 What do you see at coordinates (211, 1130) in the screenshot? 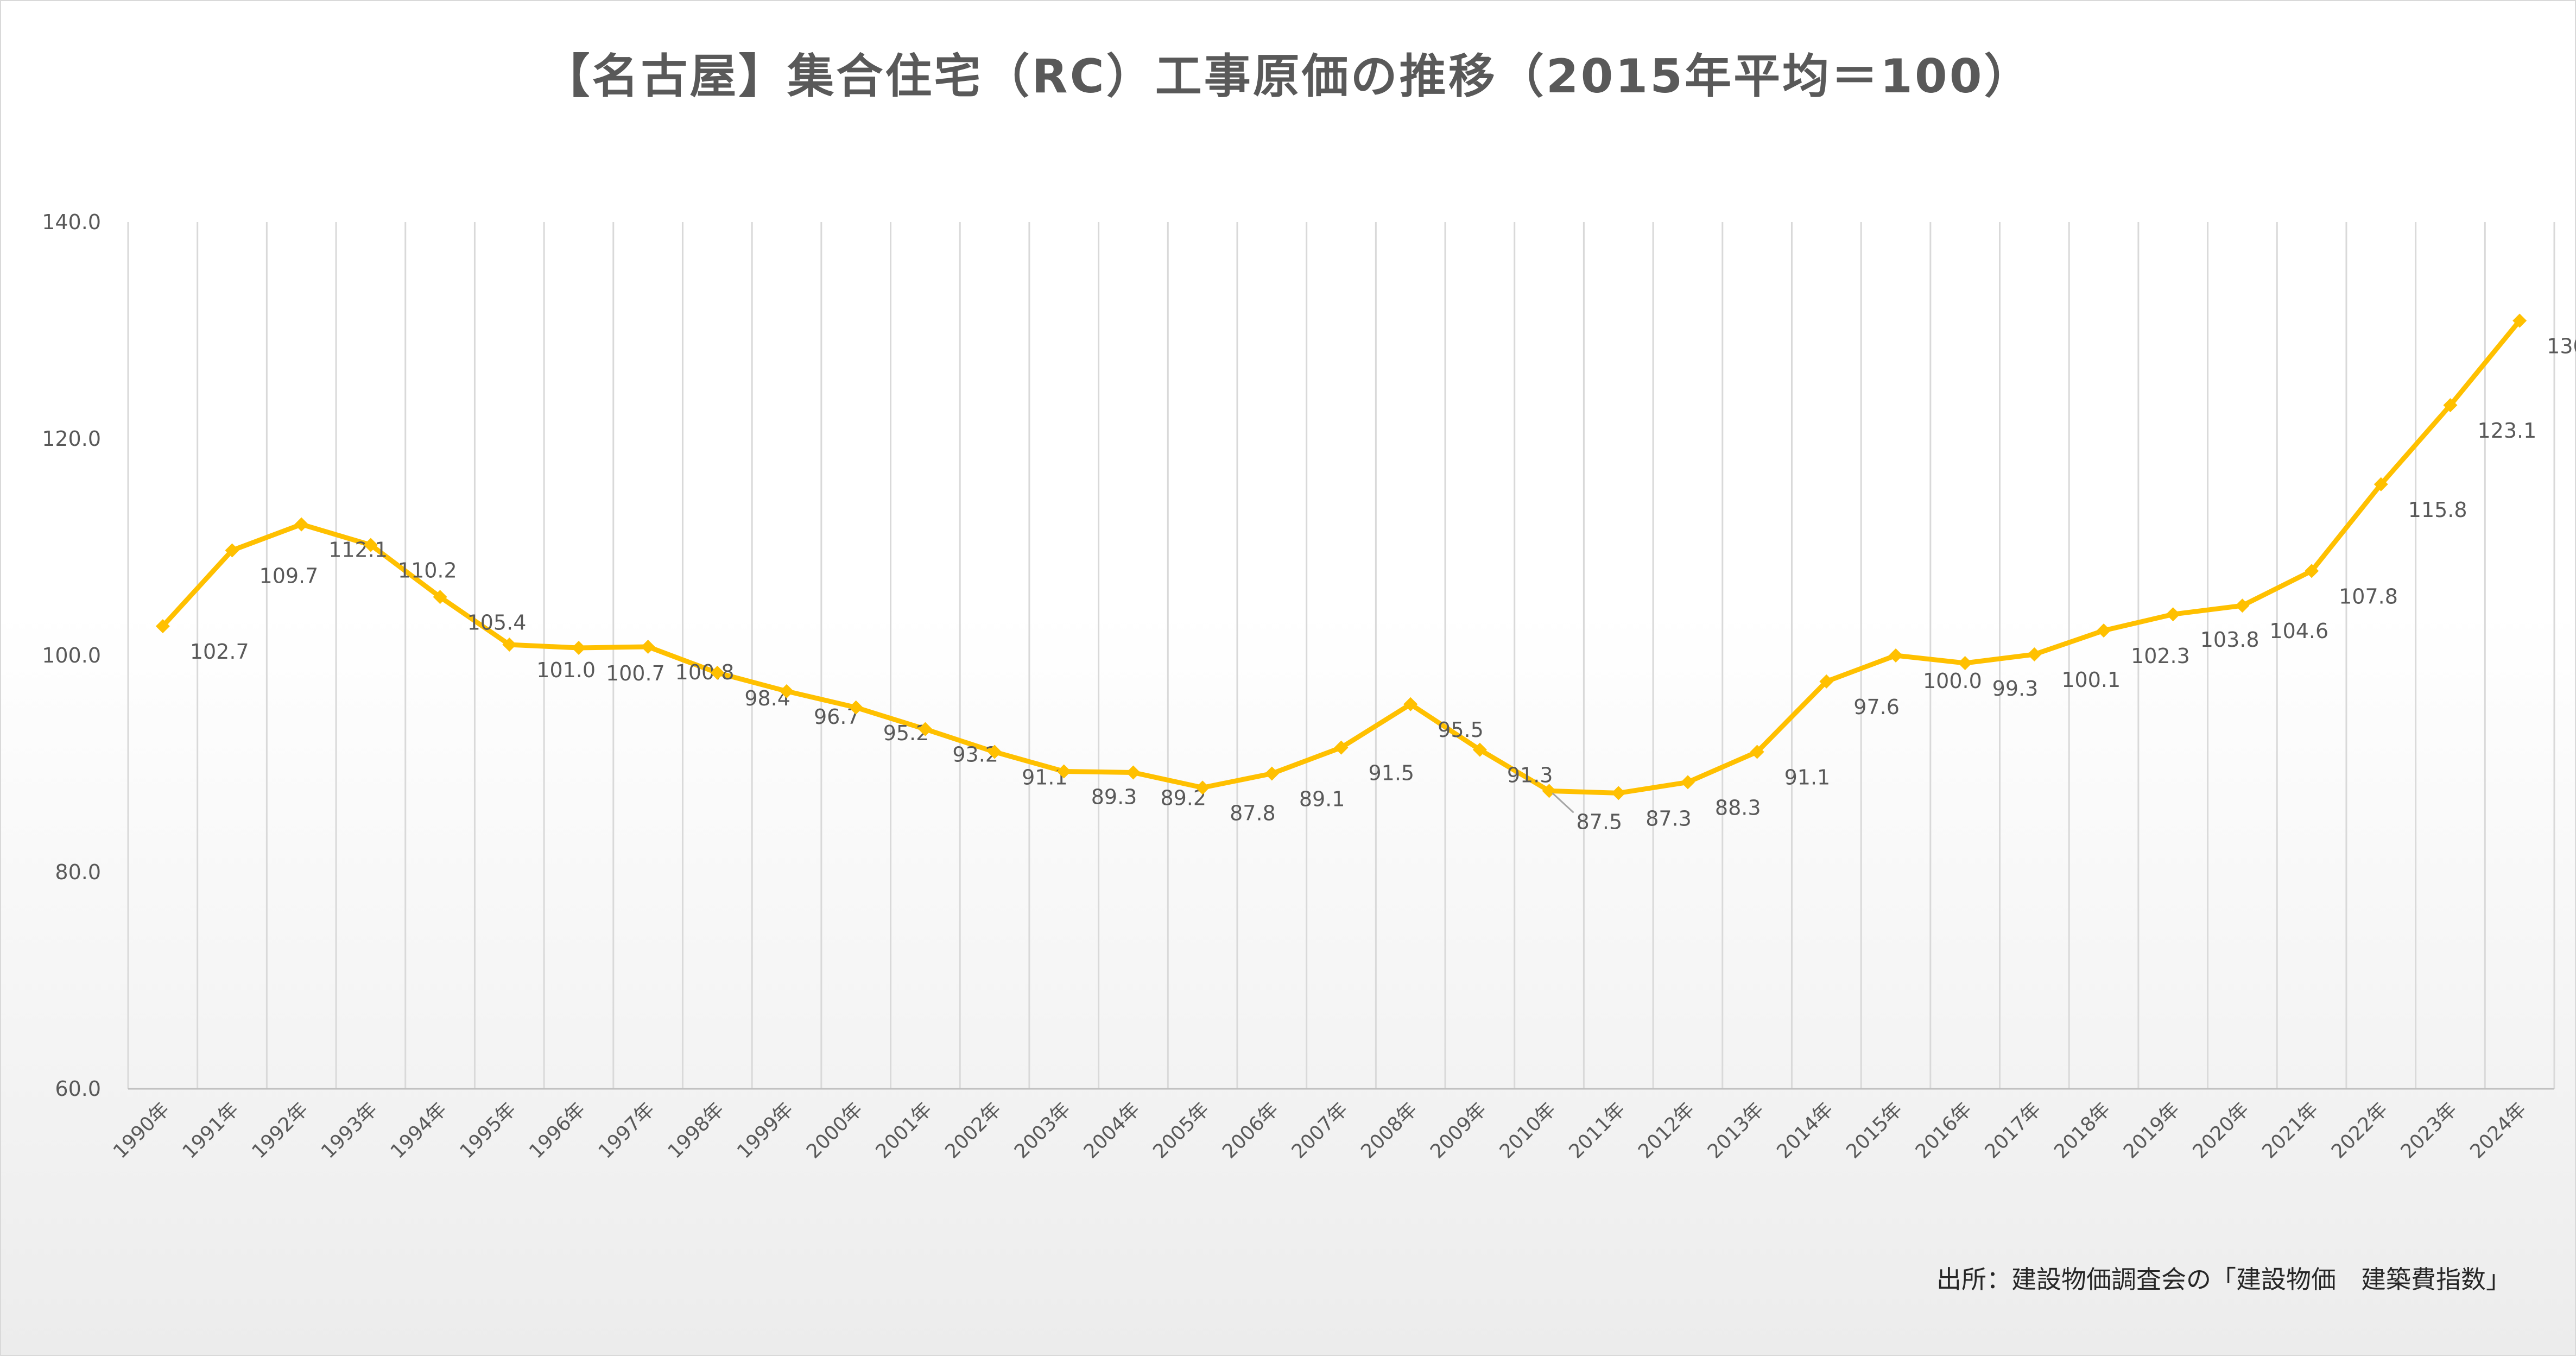
I see `x-tick-label: 1991年` at bounding box center [211, 1130].